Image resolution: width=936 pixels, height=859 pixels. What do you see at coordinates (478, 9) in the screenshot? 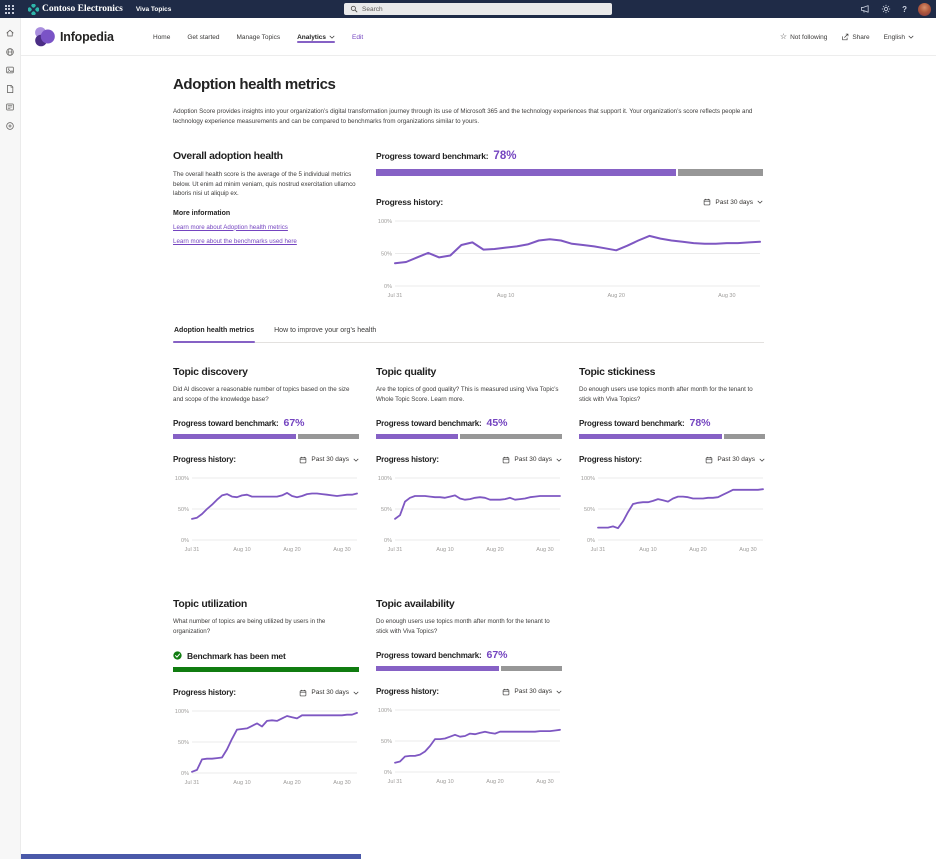
I see `search-input: Search` at bounding box center [478, 9].